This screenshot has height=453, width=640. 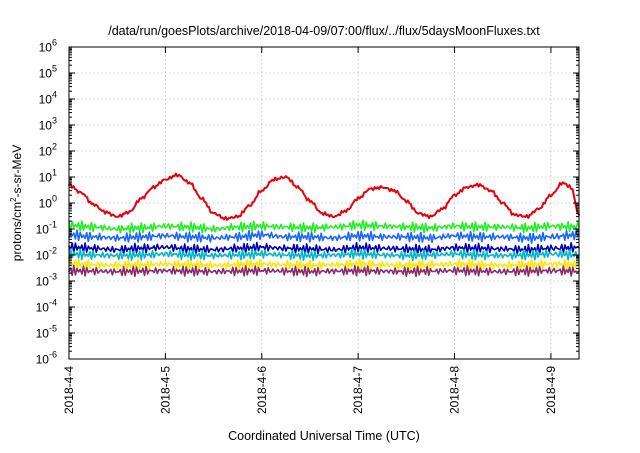 I want to click on y-tick-label: 10⁰, so click(x=48, y=202).